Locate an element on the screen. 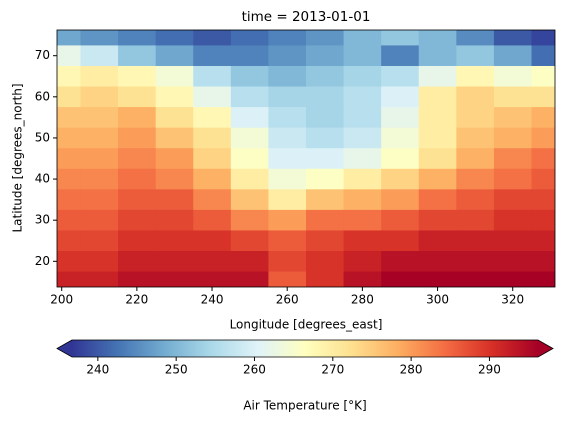 The height and width of the screenshot is (422, 563). y-tick-label: 60 is located at coordinates (42, 96).